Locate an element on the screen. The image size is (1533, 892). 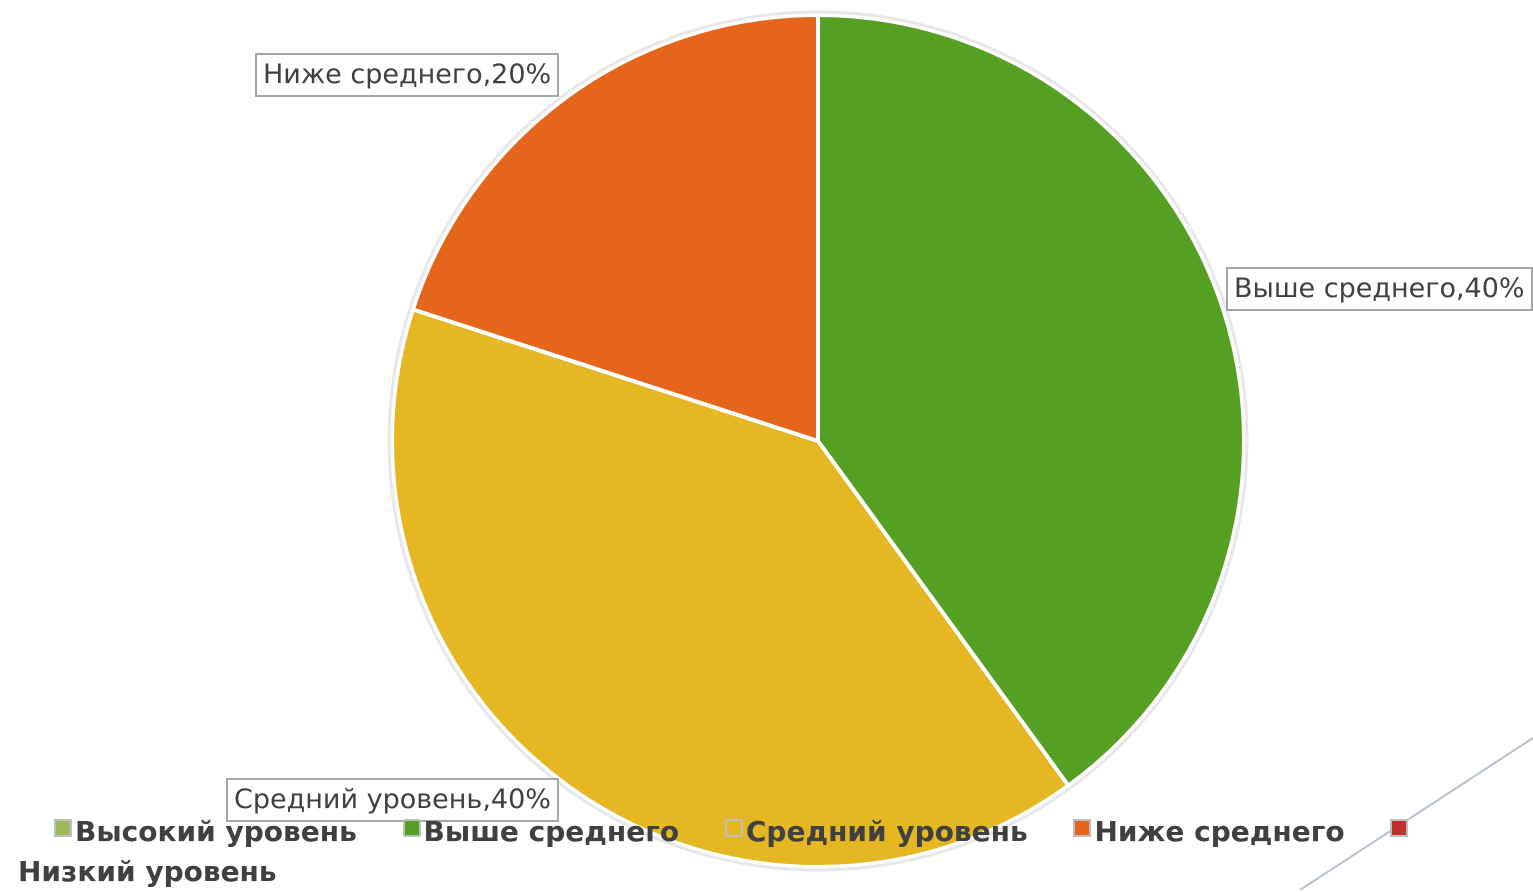
data-label-text: Выше среднего,40% is located at coordinates (1379, 288).